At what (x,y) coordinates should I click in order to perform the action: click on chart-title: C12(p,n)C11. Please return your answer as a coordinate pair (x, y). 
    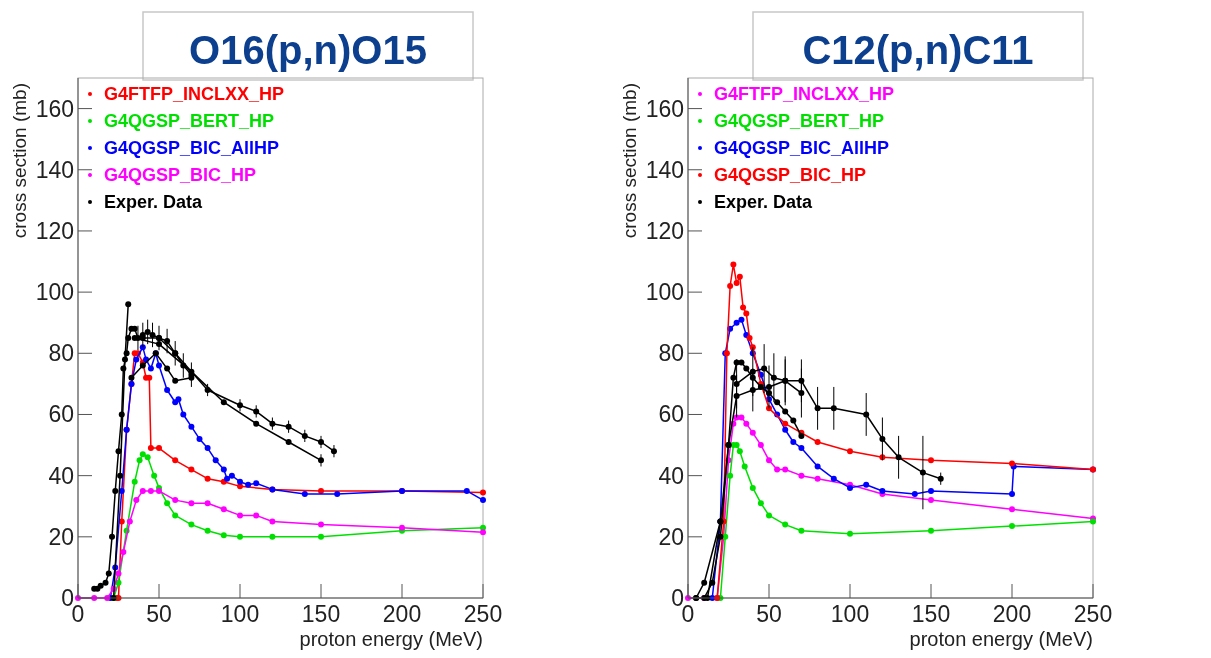
    Looking at the image, I should click on (918, 50).